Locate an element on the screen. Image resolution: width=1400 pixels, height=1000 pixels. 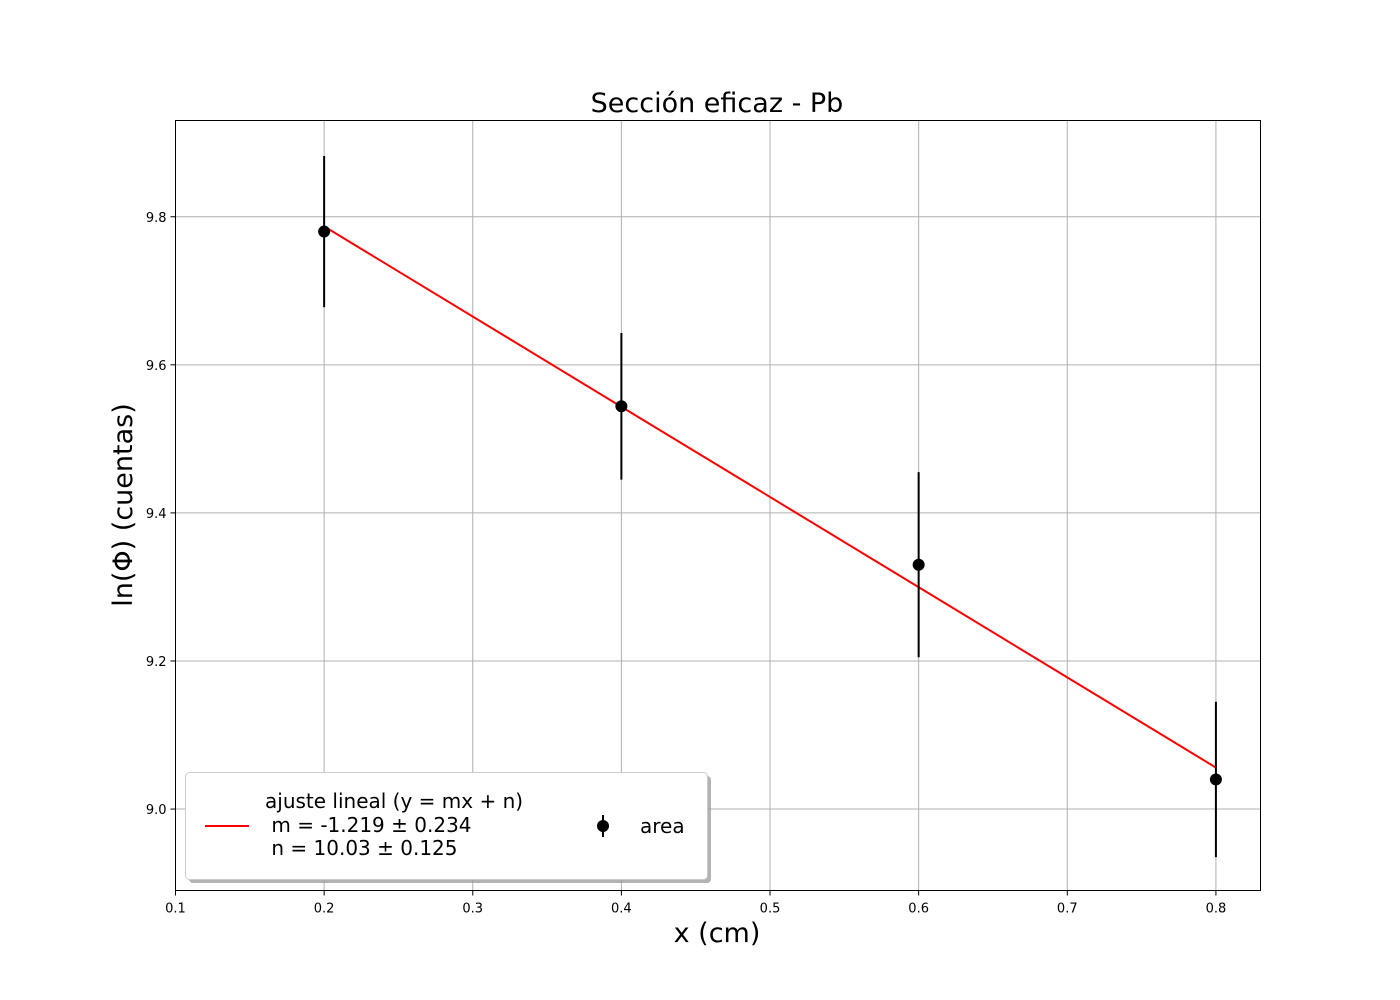
y-tick-label: 9.8 is located at coordinates (156, 218).